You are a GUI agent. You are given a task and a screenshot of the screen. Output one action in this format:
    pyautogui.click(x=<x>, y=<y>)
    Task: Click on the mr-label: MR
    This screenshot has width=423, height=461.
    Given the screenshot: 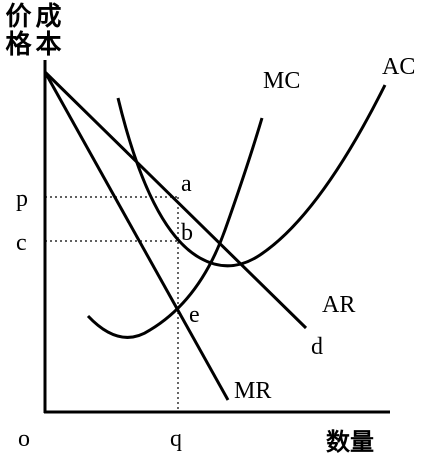 What is the action you would take?
    pyautogui.click(x=252, y=391)
    